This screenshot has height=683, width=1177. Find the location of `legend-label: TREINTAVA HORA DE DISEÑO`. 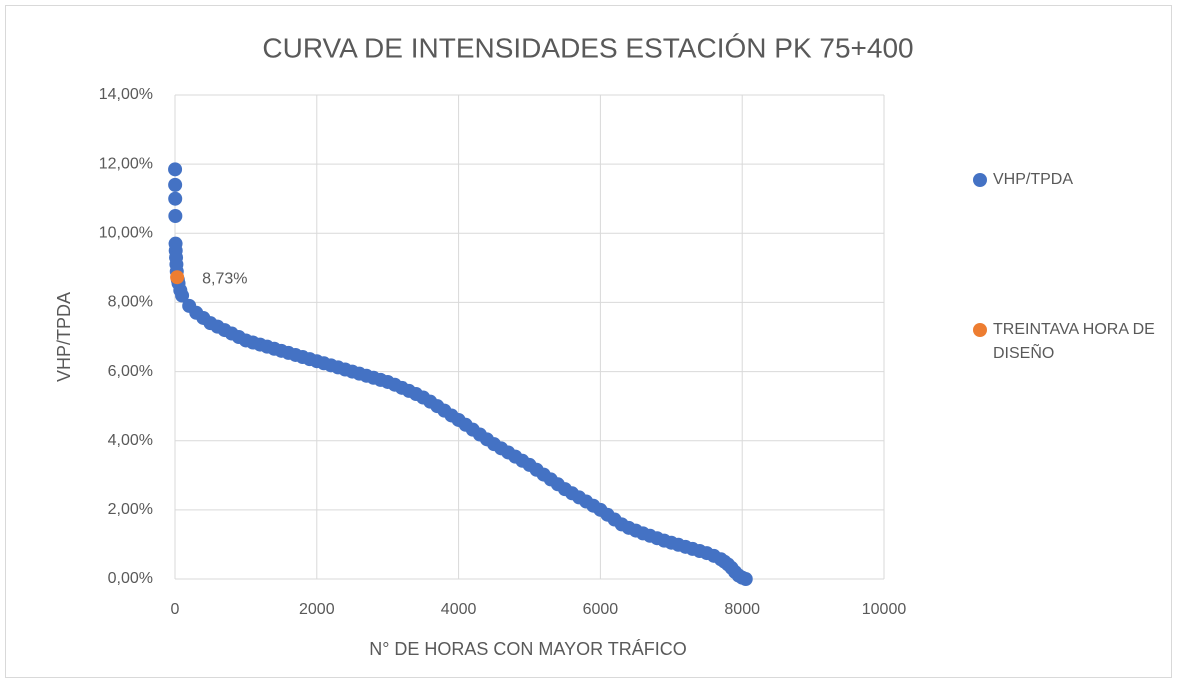

legend-label: TREINTAVA HORA DE DISEÑO is located at coordinates (1074, 341).